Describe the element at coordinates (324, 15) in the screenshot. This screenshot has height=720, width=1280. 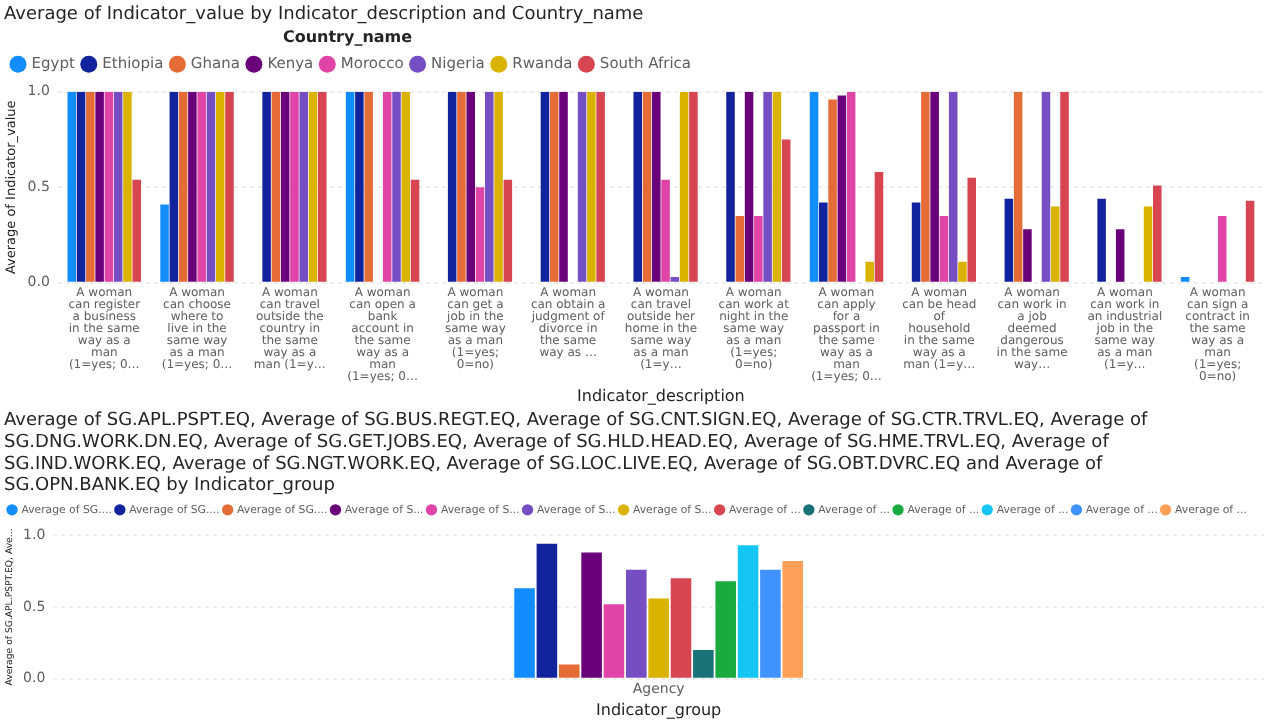
I see `chart-title: Average of Indicator_value by Indicator_description and Country_name` at that location.